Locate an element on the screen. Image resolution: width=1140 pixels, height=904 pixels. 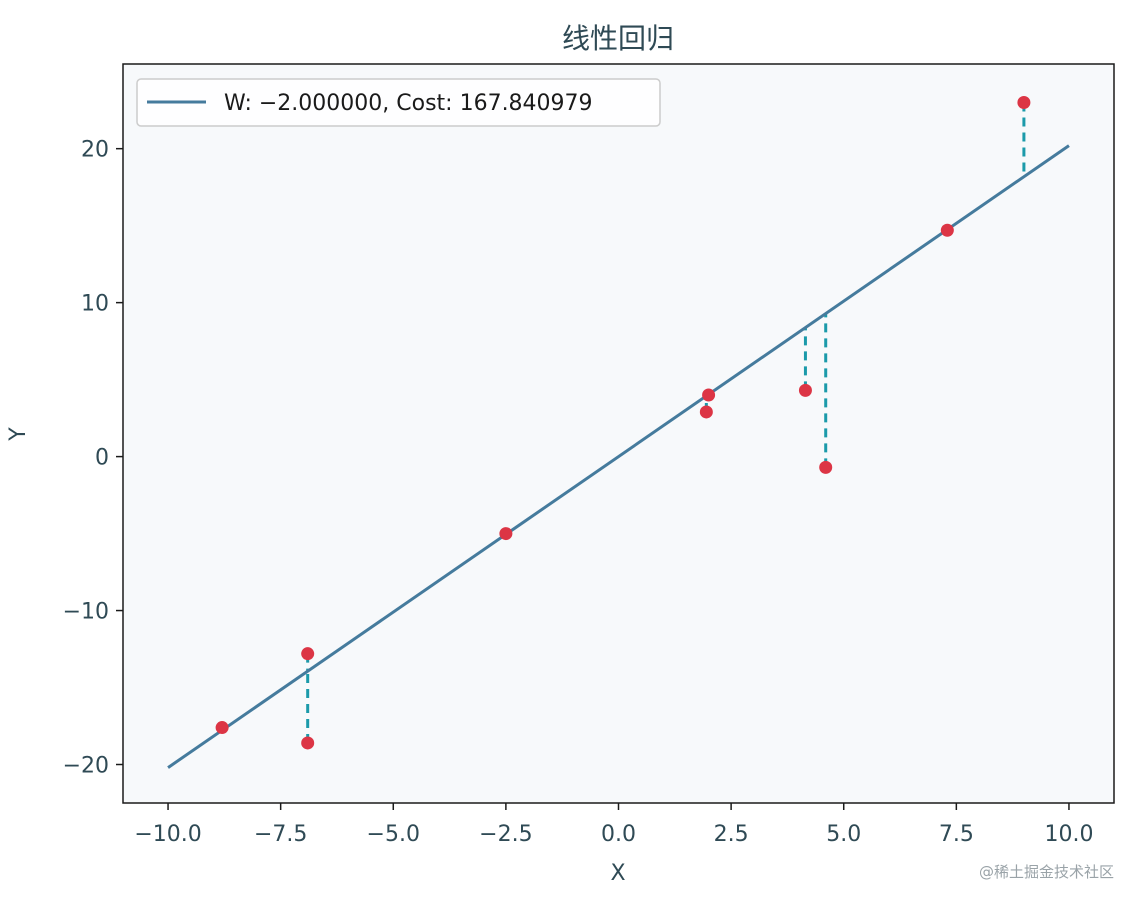
y-tick-label: 20 is located at coordinates (95, 150).